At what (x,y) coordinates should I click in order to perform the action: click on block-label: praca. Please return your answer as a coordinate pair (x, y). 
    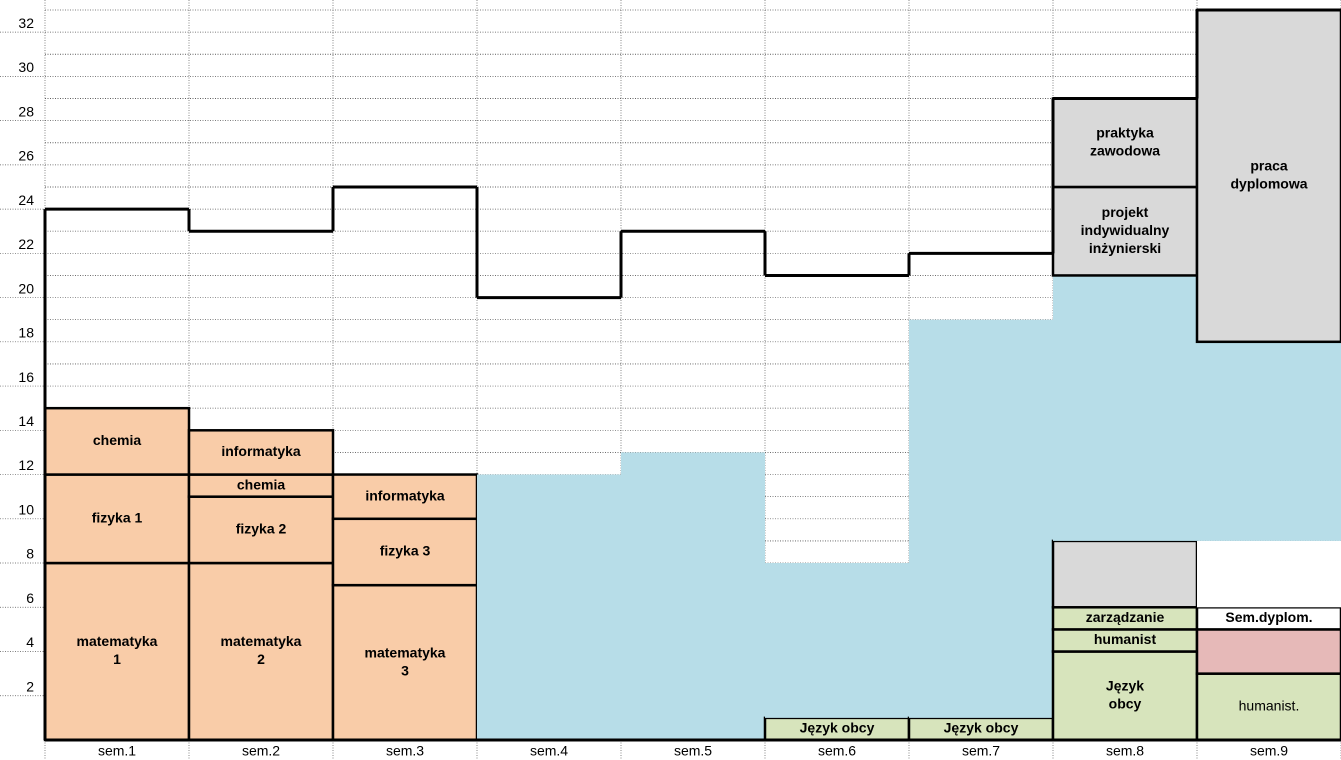
    Looking at the image, I should click on (1269, 166).